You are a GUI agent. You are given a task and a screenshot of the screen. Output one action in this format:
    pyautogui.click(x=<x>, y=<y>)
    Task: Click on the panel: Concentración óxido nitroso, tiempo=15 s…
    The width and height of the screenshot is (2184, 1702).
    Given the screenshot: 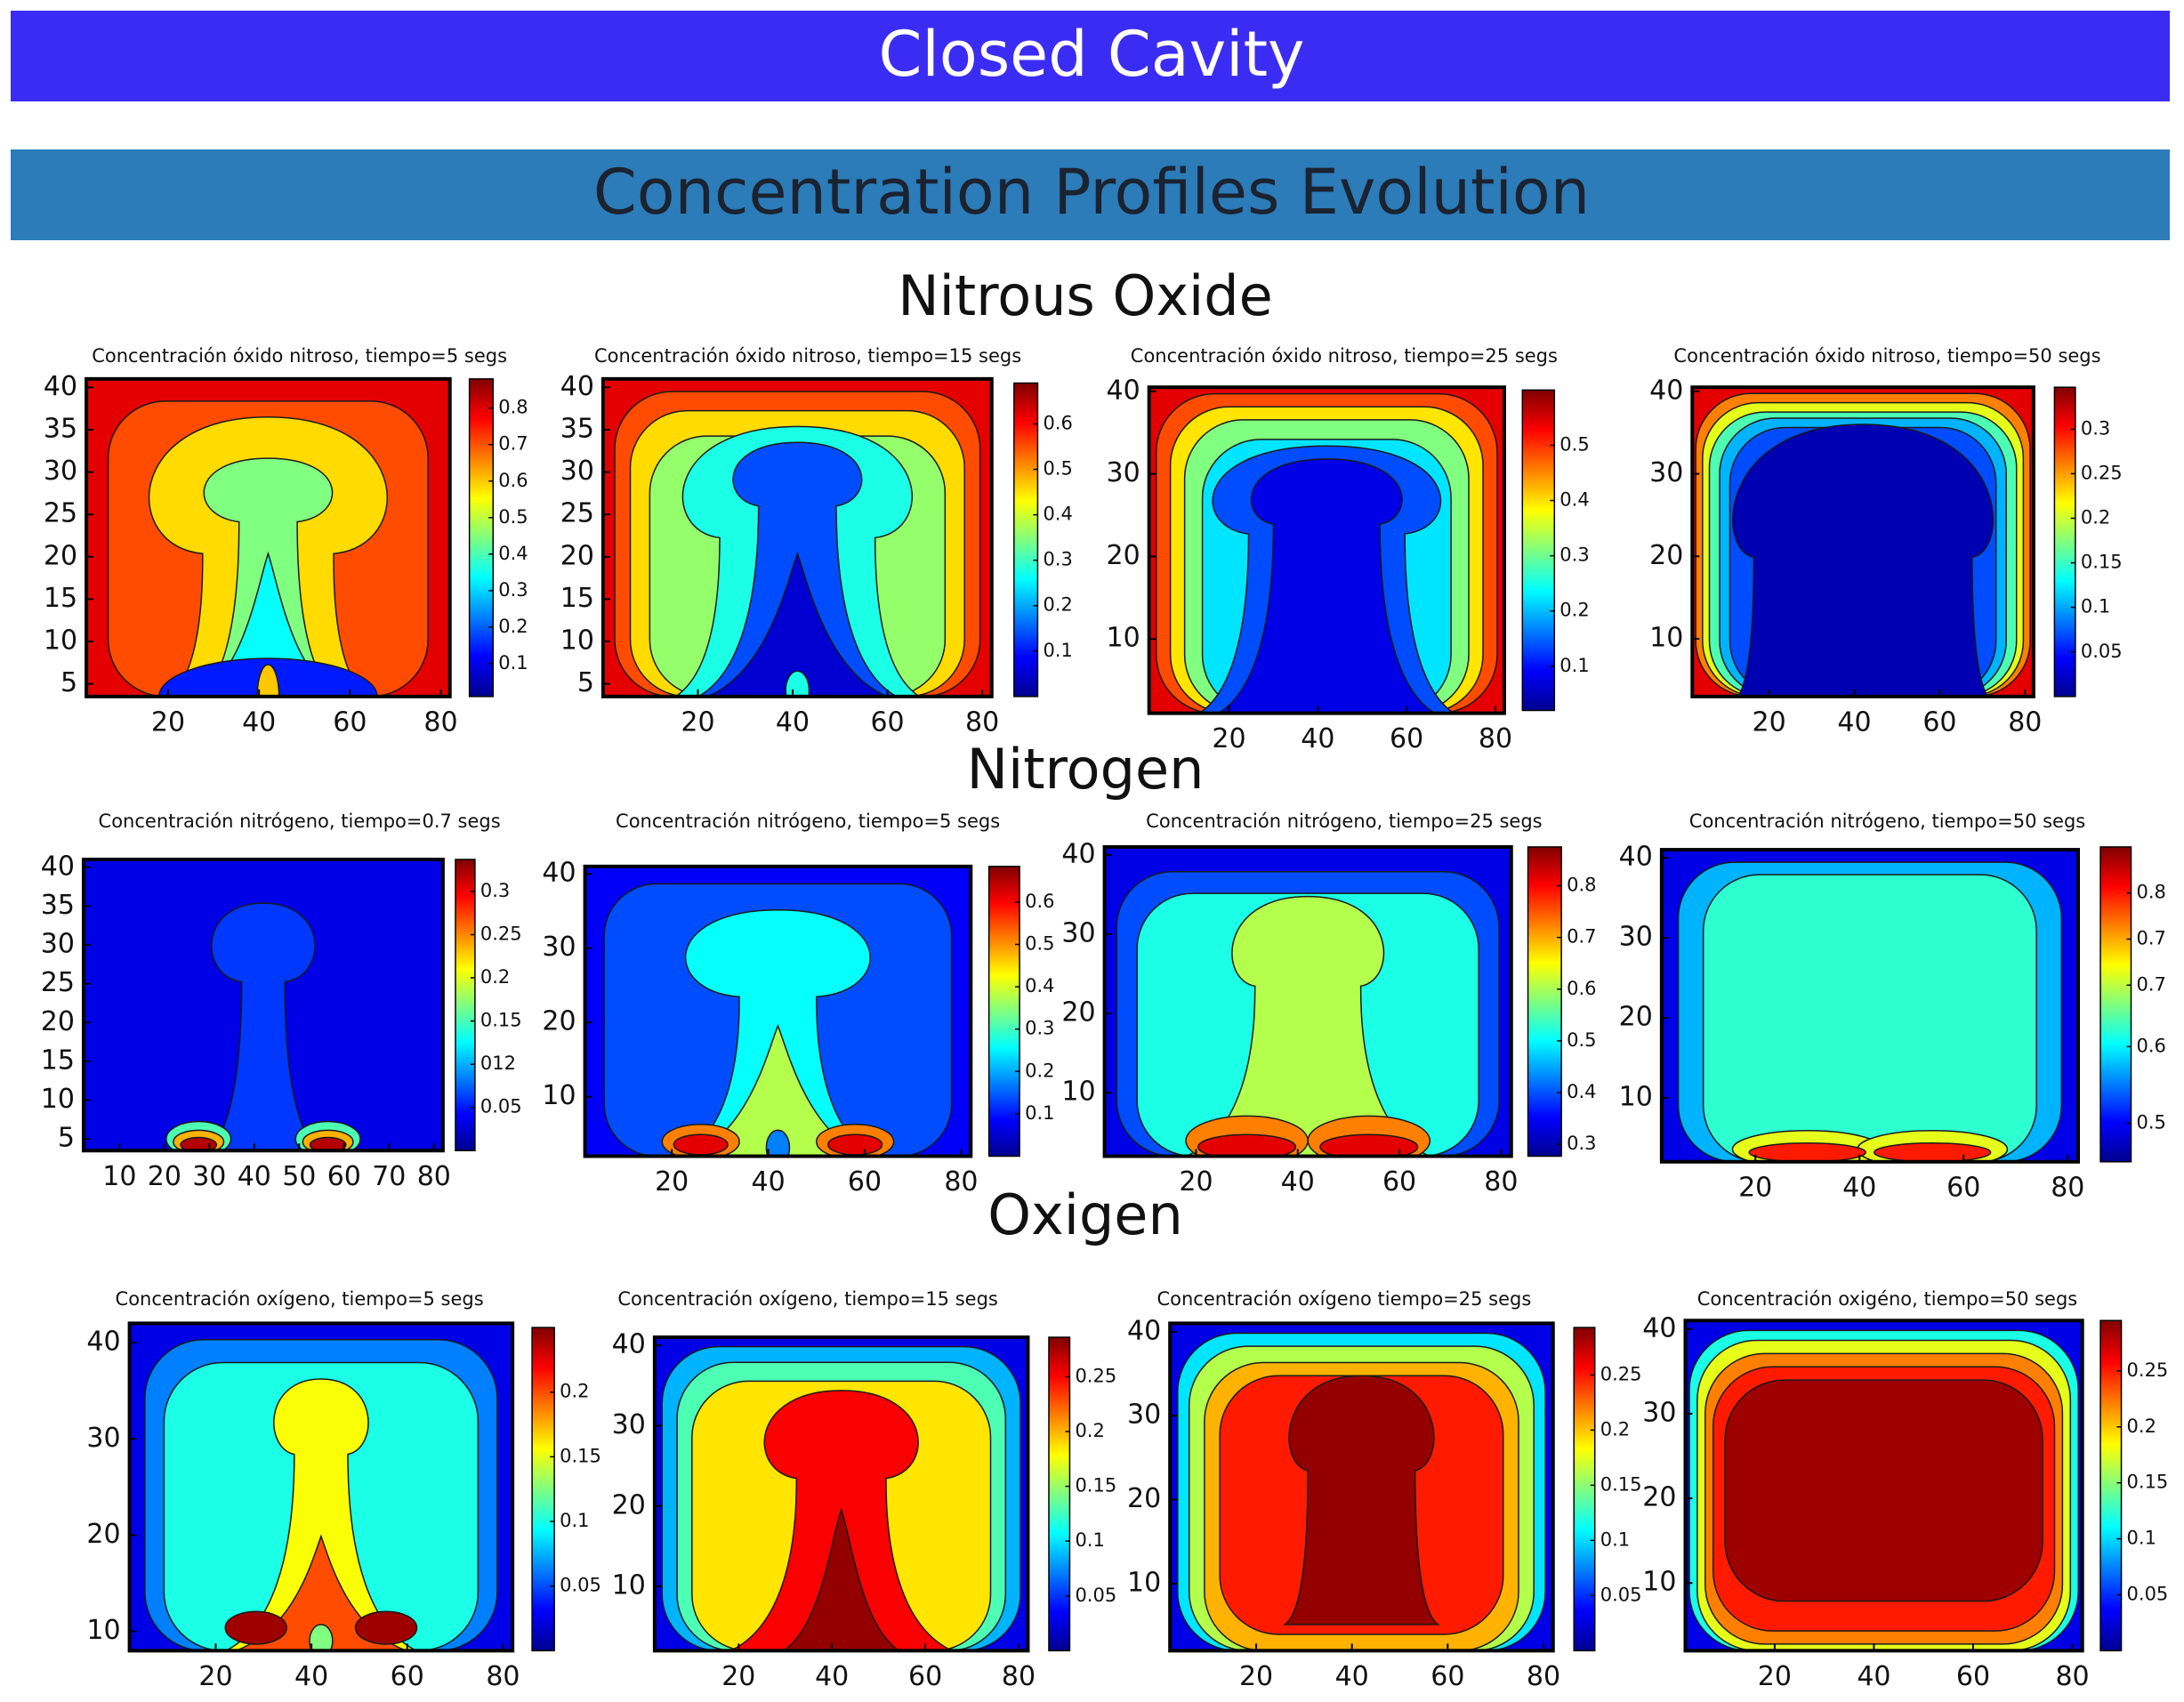 What is the action you would take?
    pyautogui.click(x=816, y=541)
    